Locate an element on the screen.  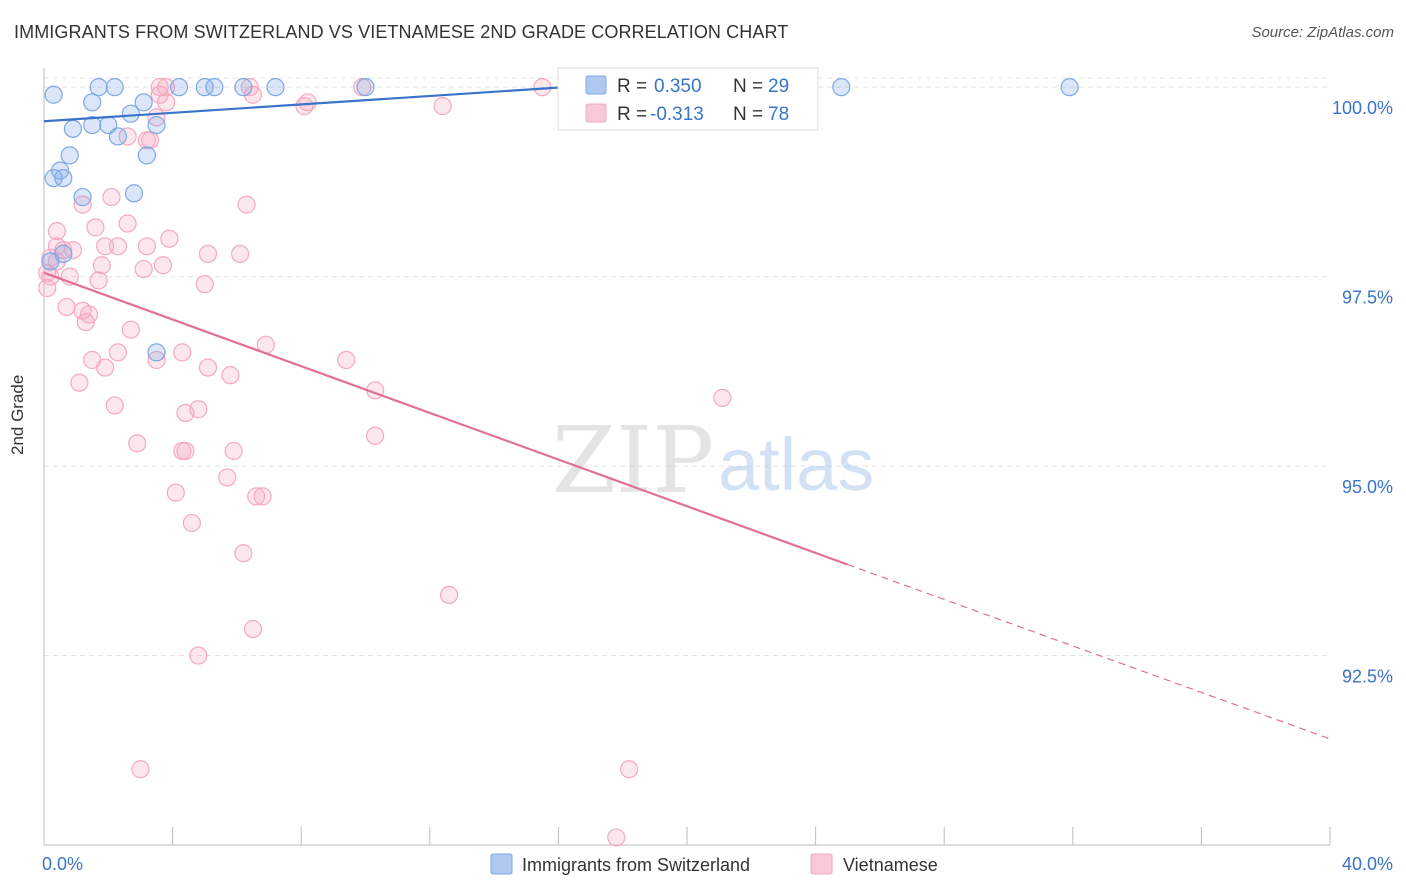
stats-legend-r-label: R = is located at coordinates (632, 86).